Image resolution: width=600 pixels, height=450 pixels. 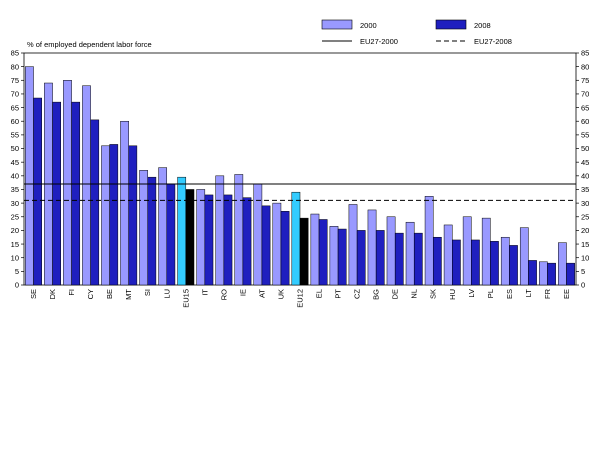 I want to click on bar-2008-uk, so click(x=285, y=248).